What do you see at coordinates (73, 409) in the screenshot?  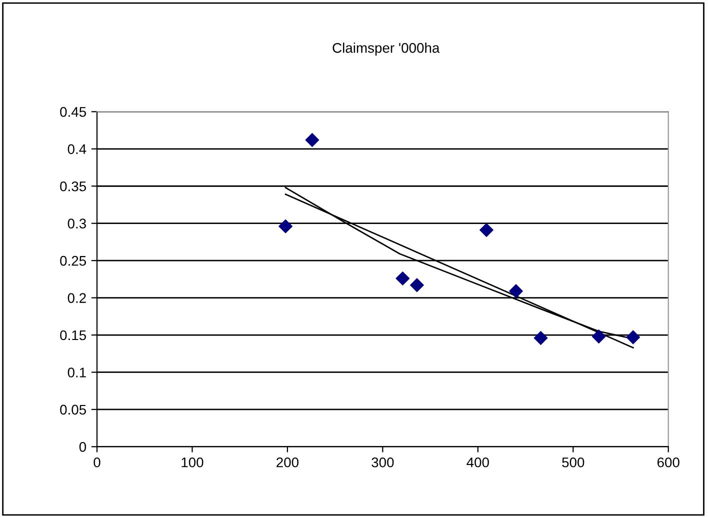 I see `y-tick-label: 0.05` at bounding box center [73, 409].